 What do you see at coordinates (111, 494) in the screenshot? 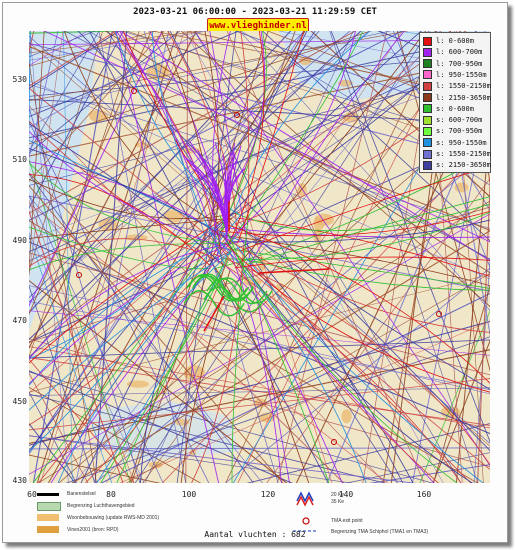
I see `x-tick-80: 80` at bounding box center [111, 494].